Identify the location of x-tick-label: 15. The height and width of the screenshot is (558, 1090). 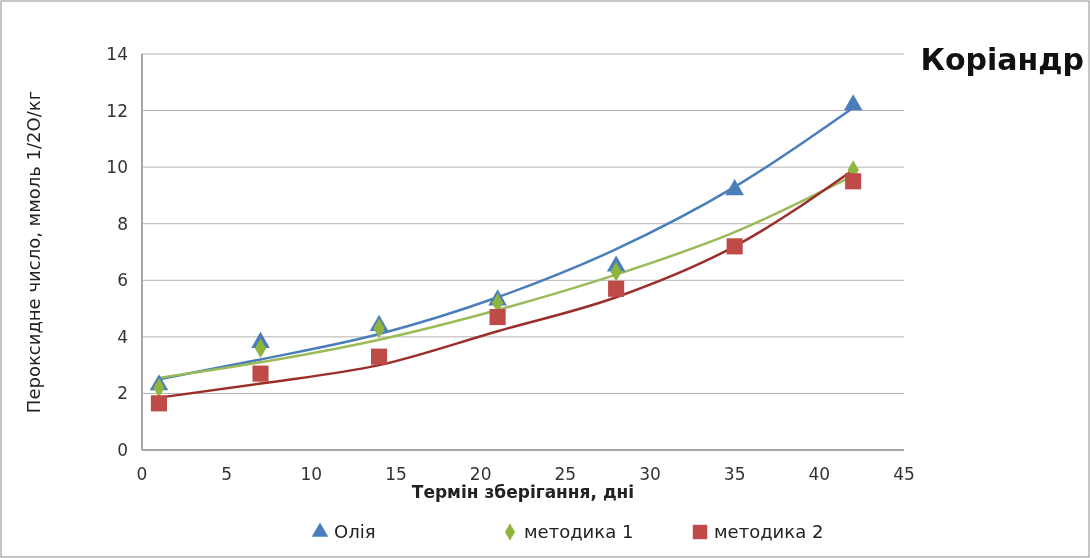
(396, 474).